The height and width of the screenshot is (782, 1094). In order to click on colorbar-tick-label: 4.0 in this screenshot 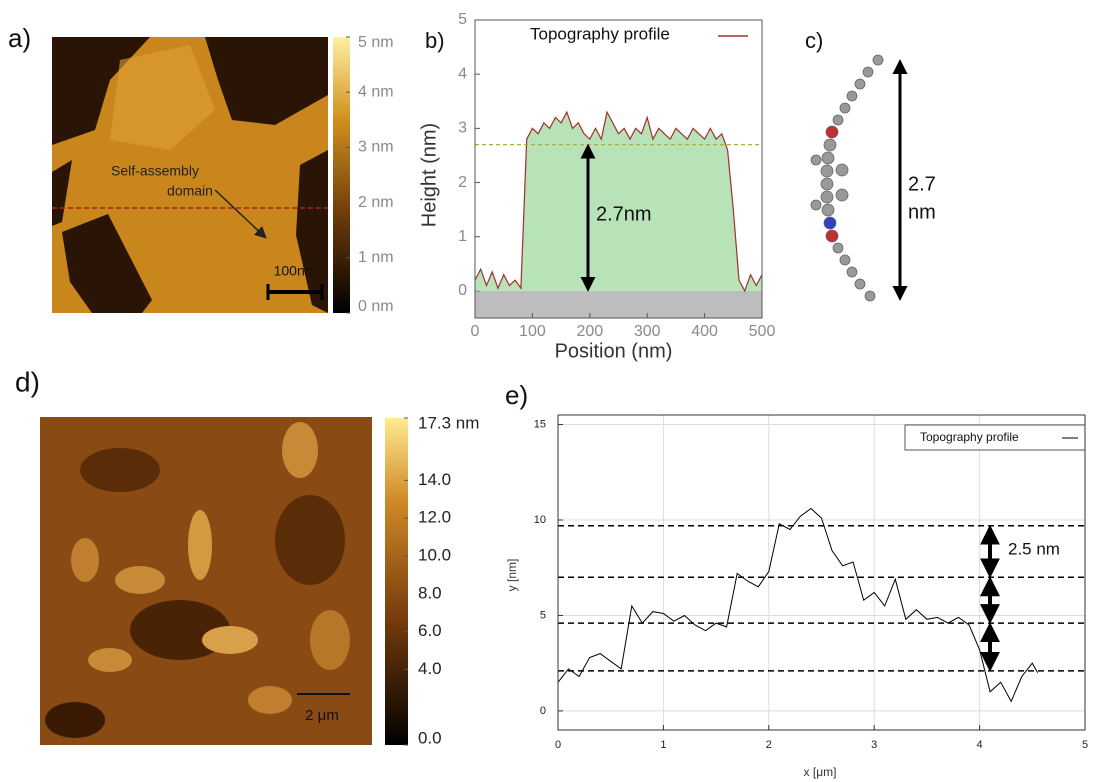, I will do `click(430, 668)`.